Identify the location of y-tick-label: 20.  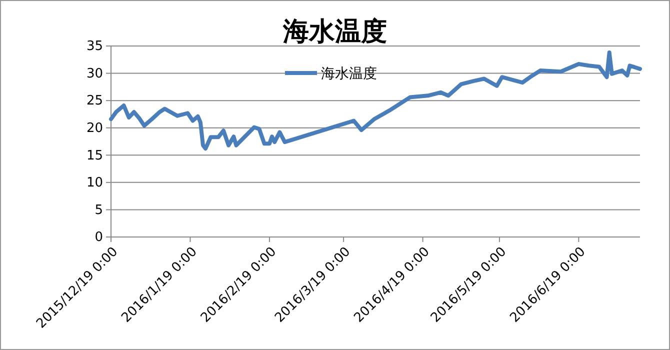
(94, 128).